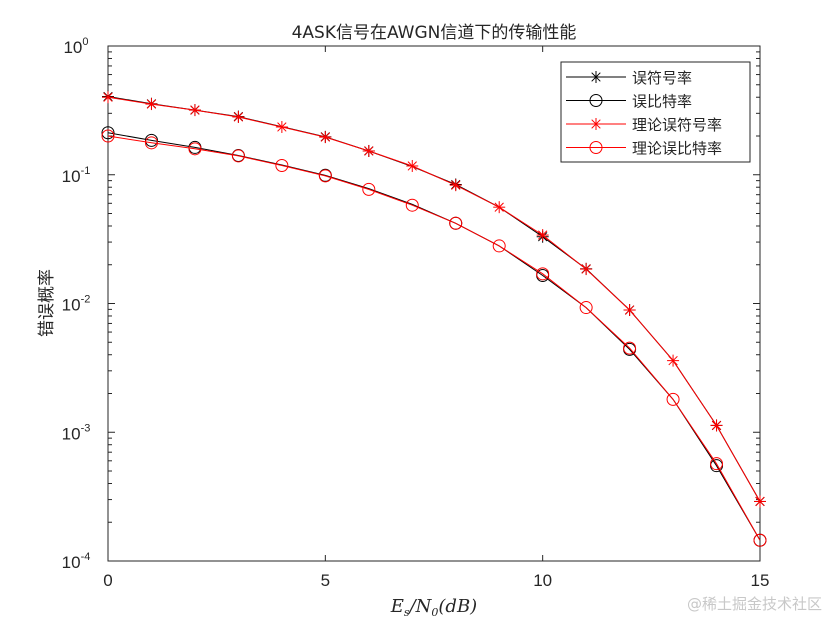 This screenshot has width=840, height=630. What do you see at coordinates (677, 149) in the screenshot?
I see `legend-label: 理论误比特率` at bounding box center [677, 149].